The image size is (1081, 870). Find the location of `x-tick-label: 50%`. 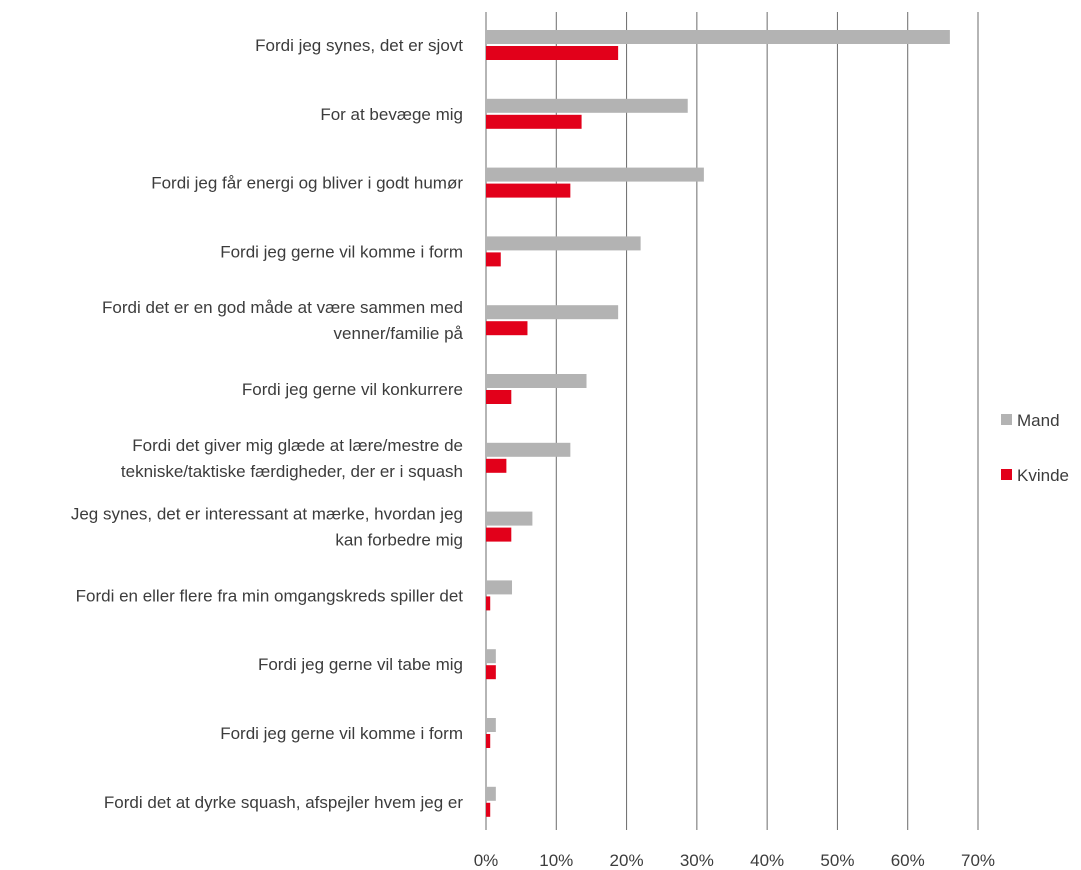

x-tick-label: 50% is located at coordinates (837, 860).